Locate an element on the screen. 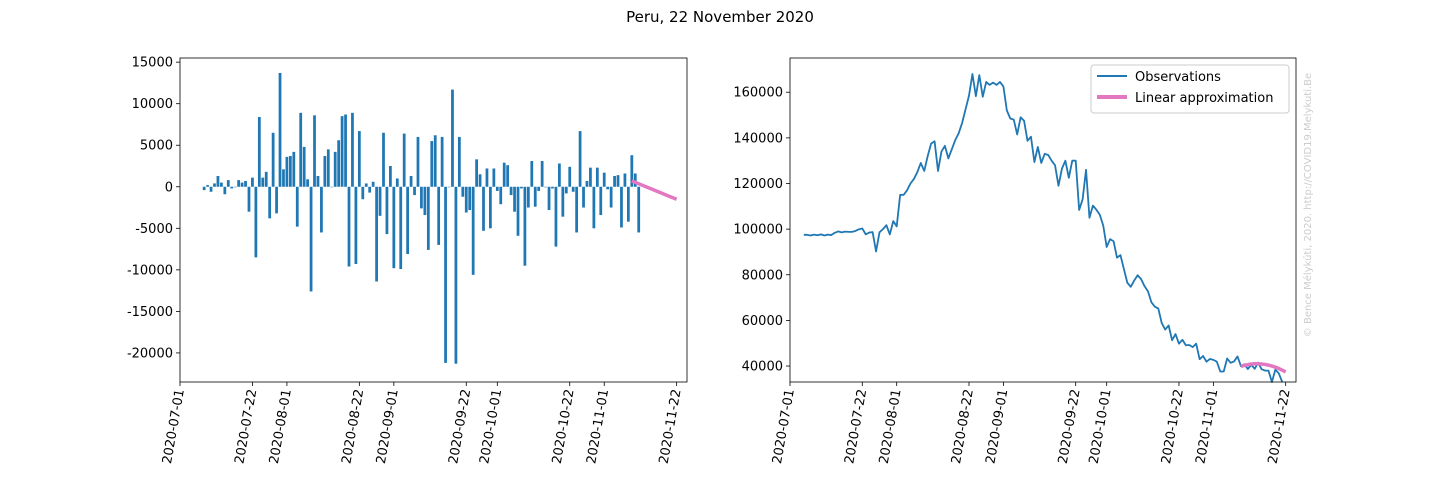 This screenshot has height=480, width=1440. left-xtick-label: 2020-09-01 is located at coordinates (388, 426).